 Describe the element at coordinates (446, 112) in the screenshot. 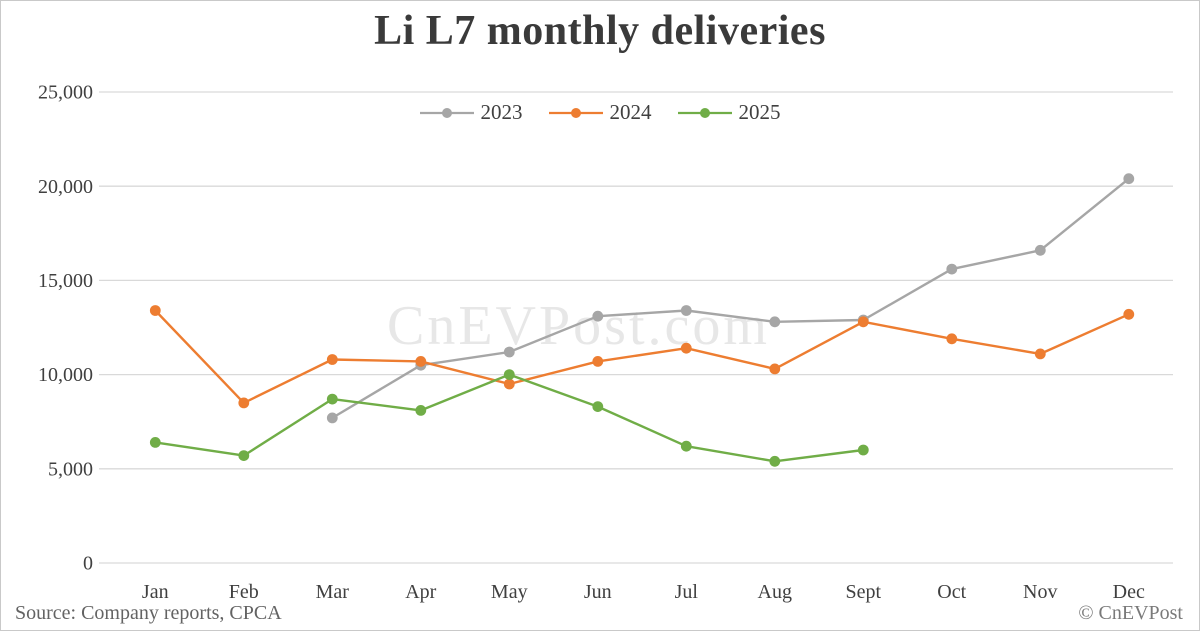

I see `legend-marker-2023` at that location.